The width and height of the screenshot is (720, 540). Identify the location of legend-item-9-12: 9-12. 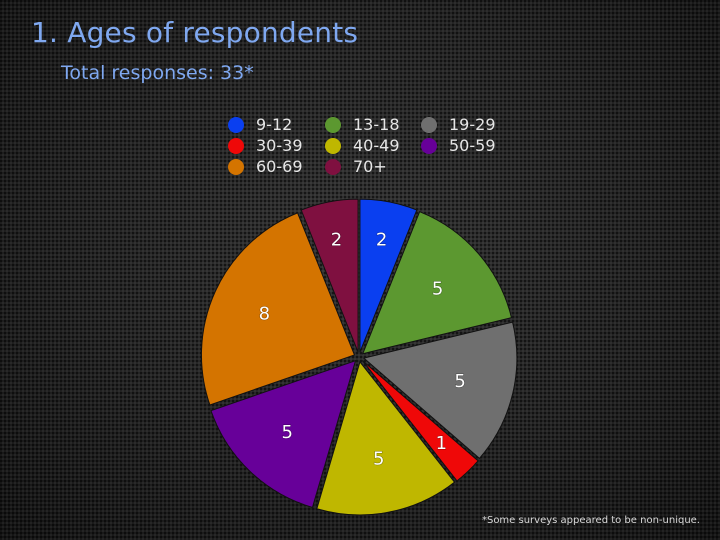
(276, 124).